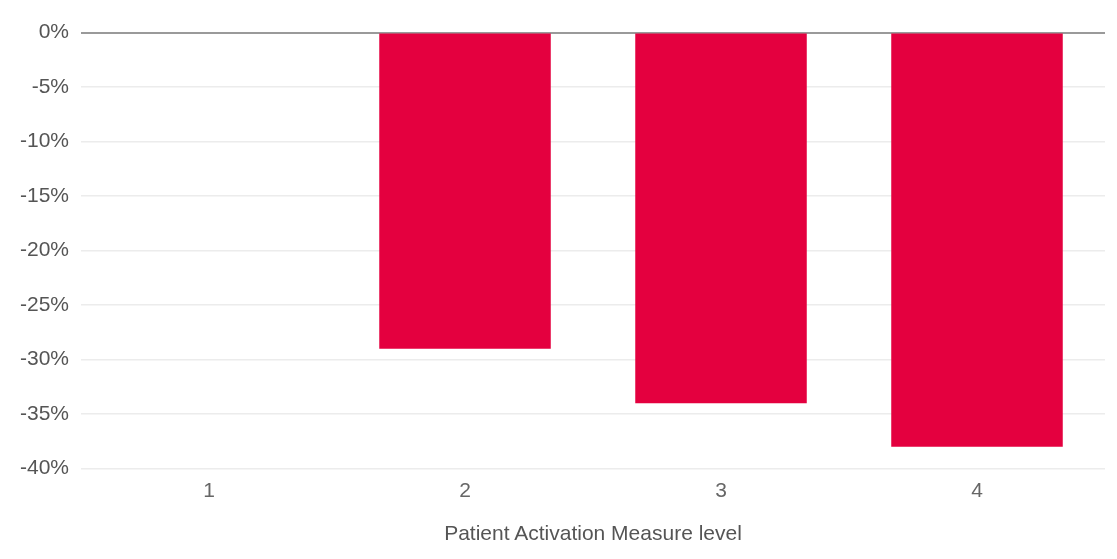  What do you see at coordinates (209, 489) in the screenshot?
I see `x-tick-label: 1` at bounding box center [209, 489].